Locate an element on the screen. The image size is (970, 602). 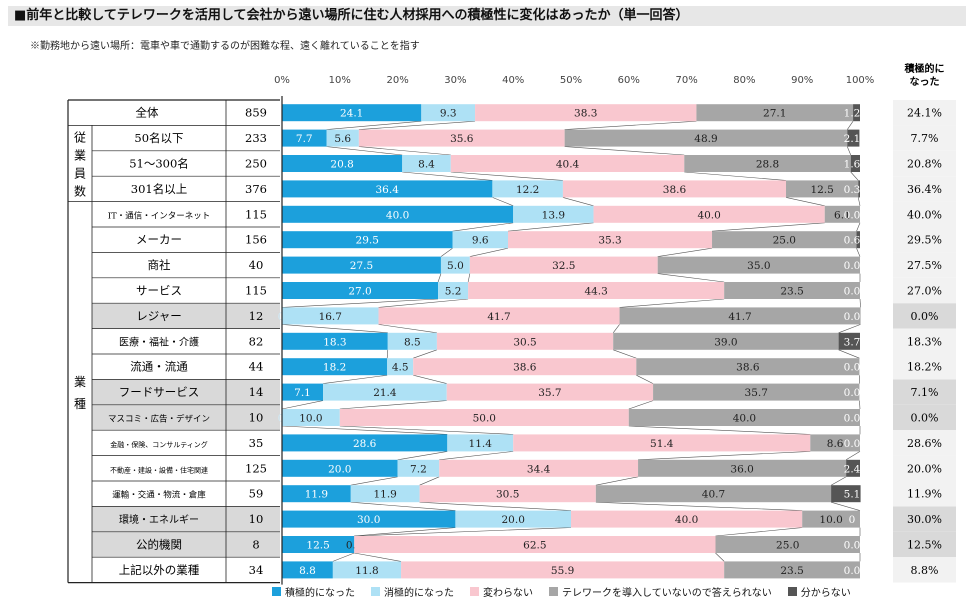
data-label: 23.5 is located at coordinates (791, 292).